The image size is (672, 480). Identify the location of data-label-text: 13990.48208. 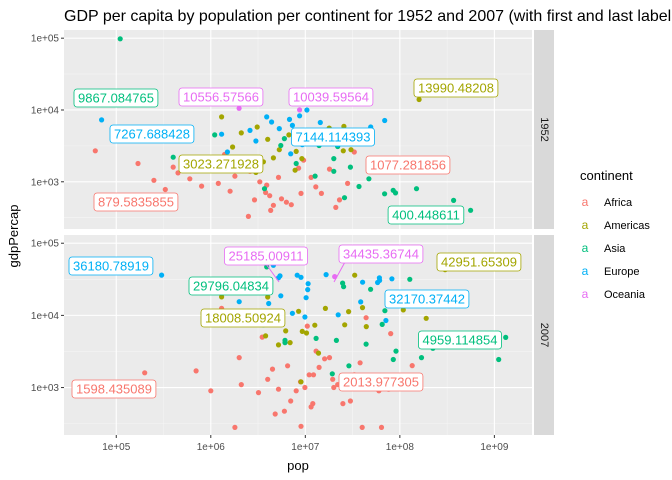
(456, 88).